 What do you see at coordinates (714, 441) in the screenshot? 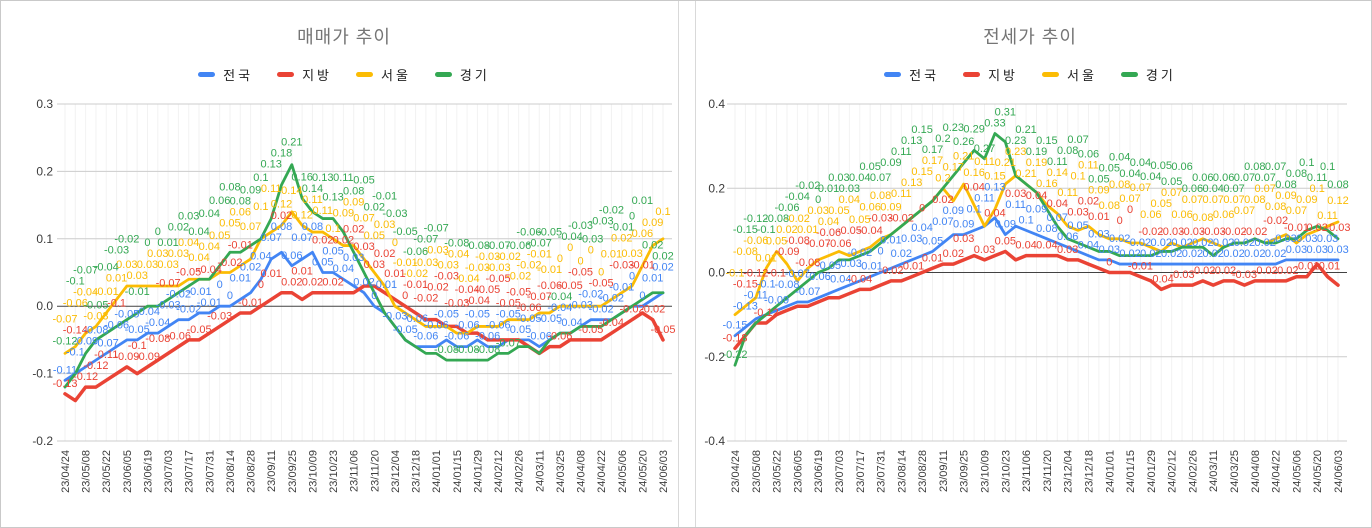
I see `svg-text: -0.4` at bounding box center [714, 441].